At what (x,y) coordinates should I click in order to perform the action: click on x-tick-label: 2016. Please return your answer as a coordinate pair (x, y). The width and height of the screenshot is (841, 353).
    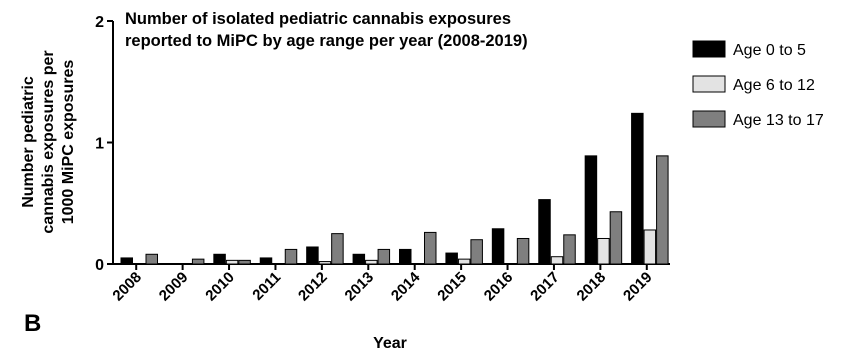
    Looking at the image, I should click on (499, 287).